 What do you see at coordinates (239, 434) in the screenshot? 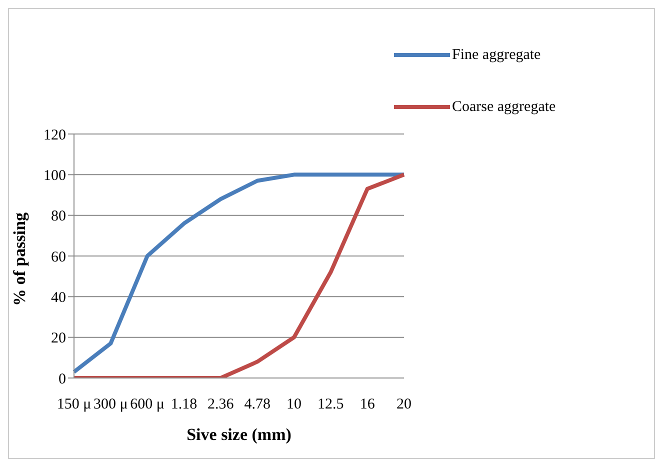
I see `x-axis-title: Sive size (mm)` at bounding box center [239, 434].